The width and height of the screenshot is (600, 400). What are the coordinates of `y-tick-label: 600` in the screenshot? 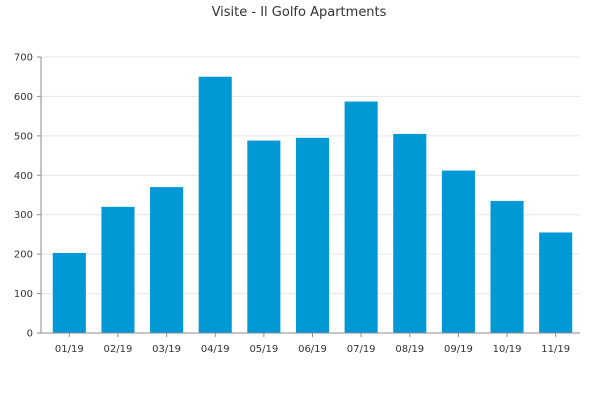 It's located at (23, 97).